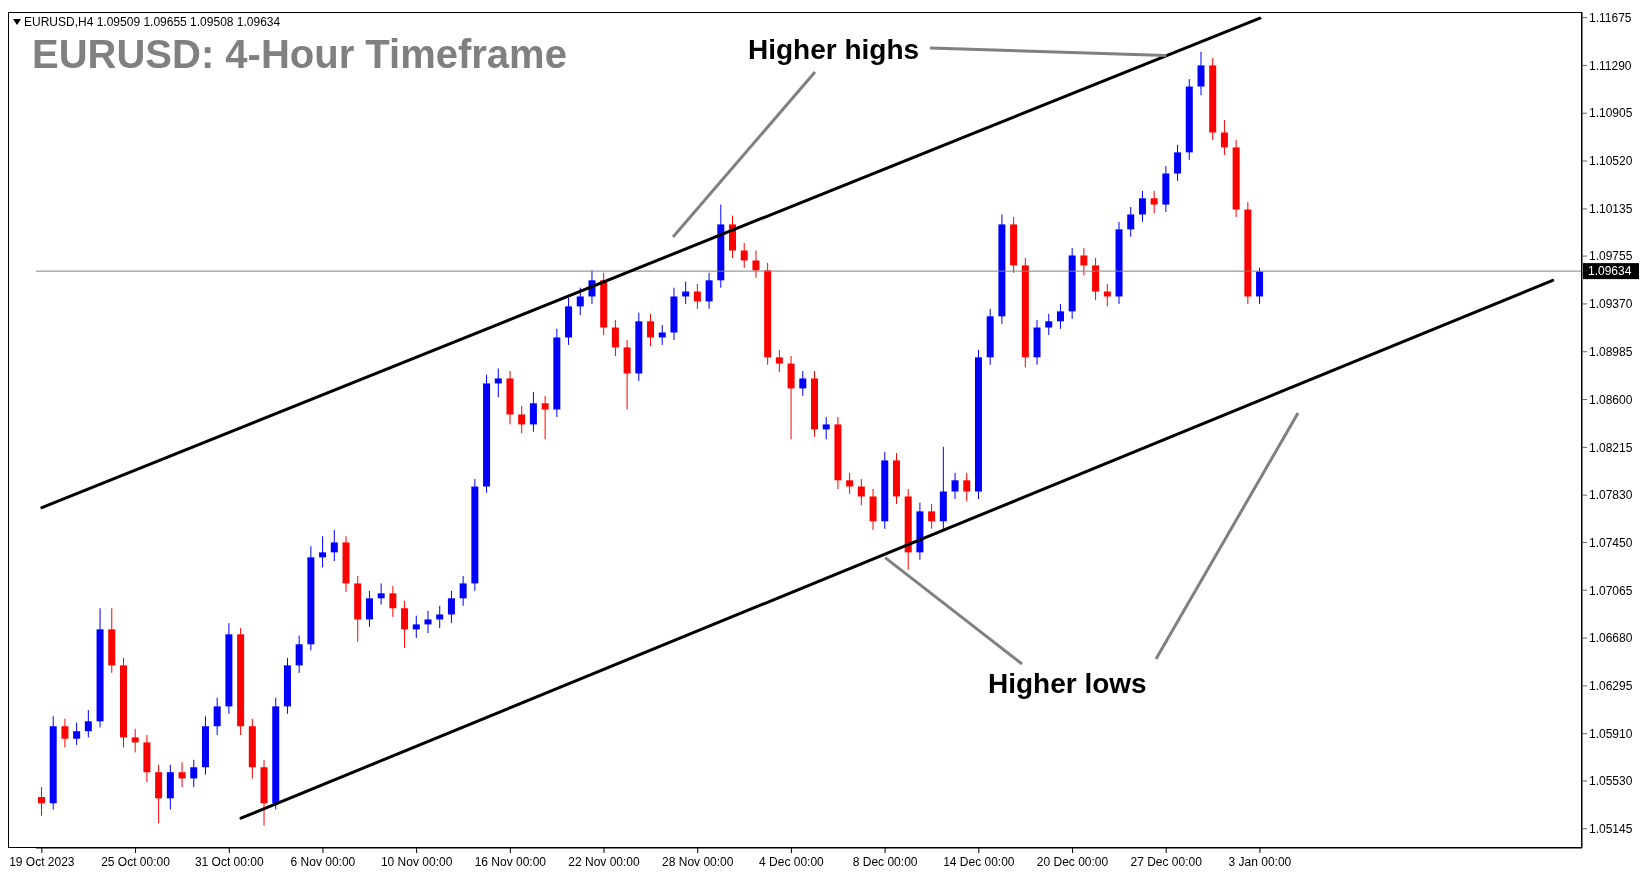 This screenshot has height=884, width=1649. Describe the element at coordinates (299, 54) in the screenshot. I see `text: EURUSD: 4-Hour Timeframe` at that location.